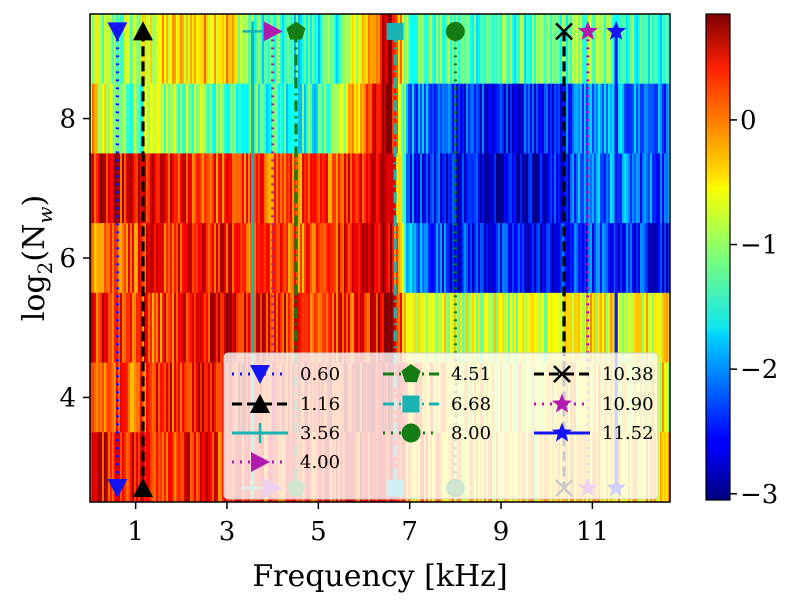  What do you see at coordinates (260, 433) in the screenshot?
I see `marker-plus` at bounding box center [260, 433].